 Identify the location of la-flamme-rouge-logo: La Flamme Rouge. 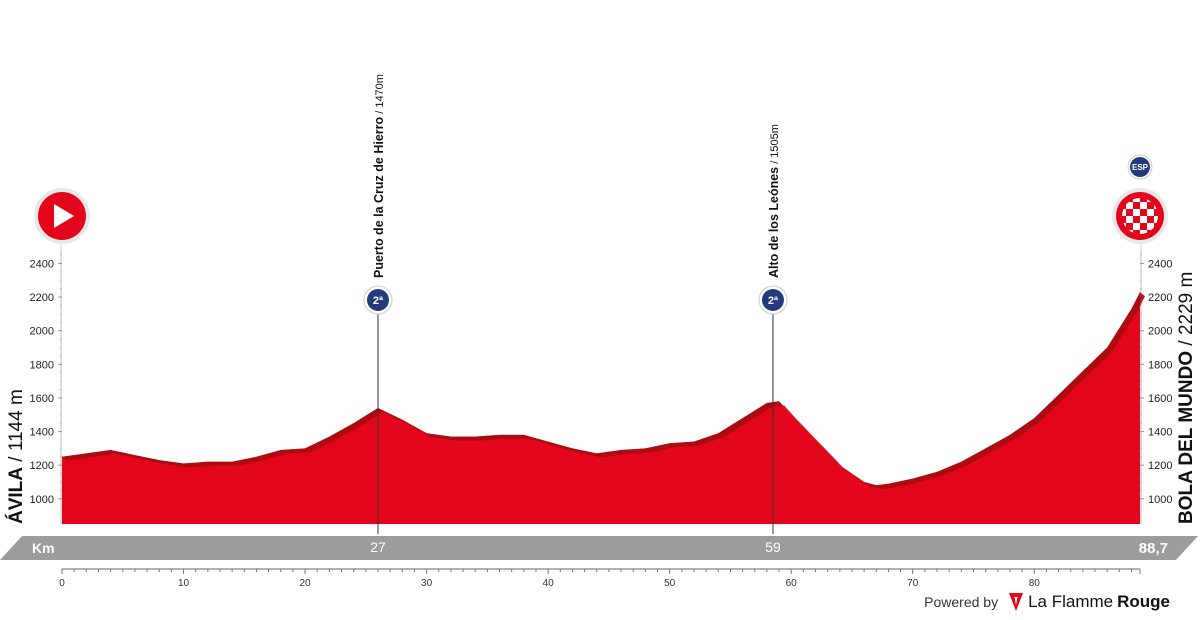
(1089, 602).